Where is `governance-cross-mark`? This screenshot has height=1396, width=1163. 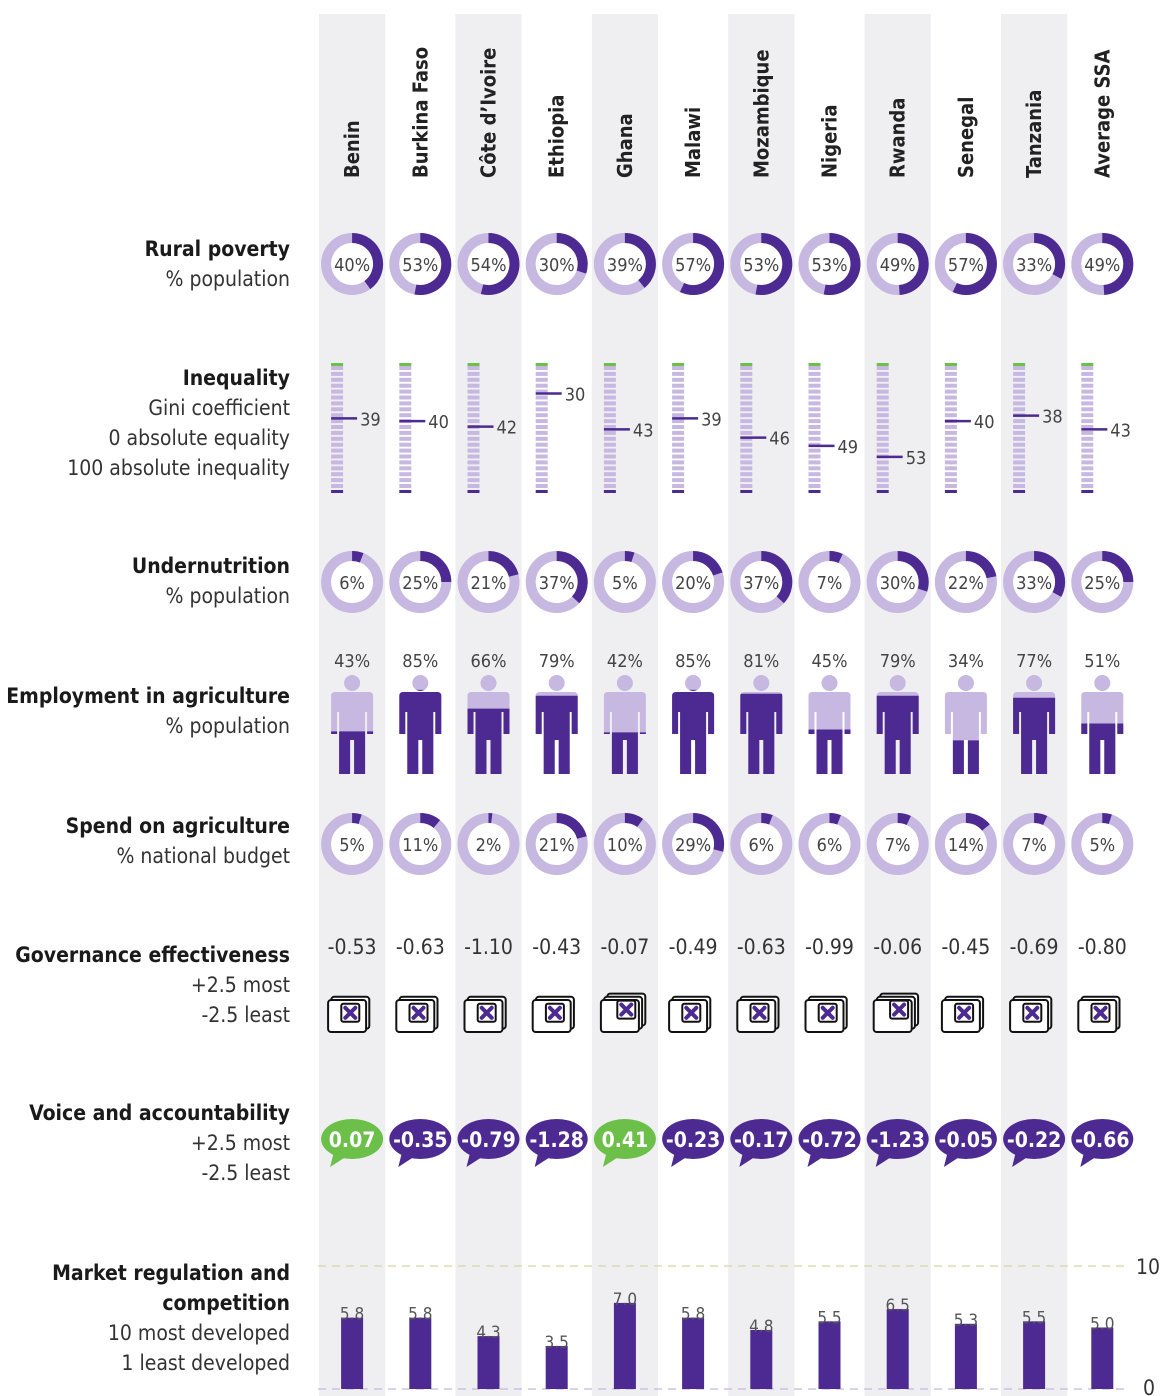 governance-cross-mark is located at coordinates (1032, 1012).